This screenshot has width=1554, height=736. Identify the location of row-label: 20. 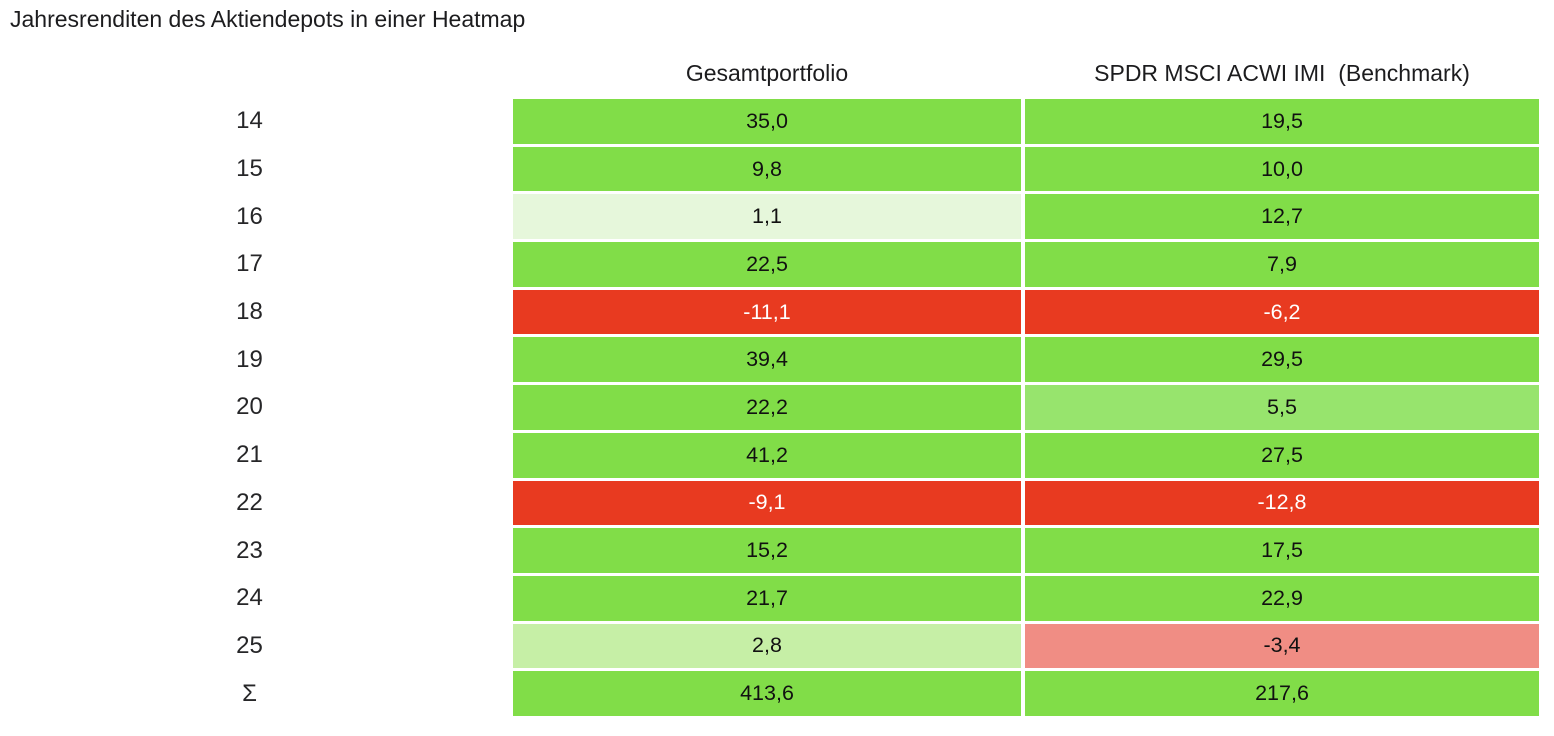
(249, 407).